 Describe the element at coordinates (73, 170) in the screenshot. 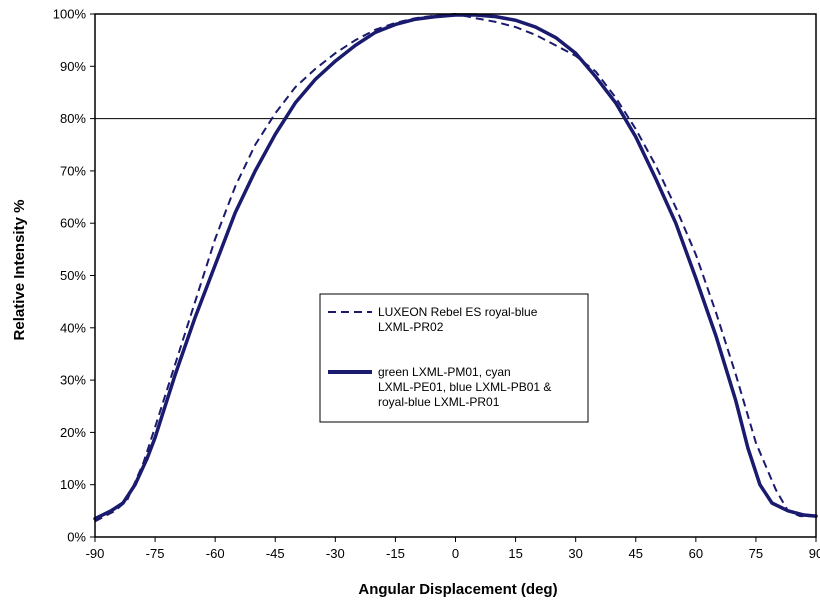

I see `y-tick-label: 70%` at that location.